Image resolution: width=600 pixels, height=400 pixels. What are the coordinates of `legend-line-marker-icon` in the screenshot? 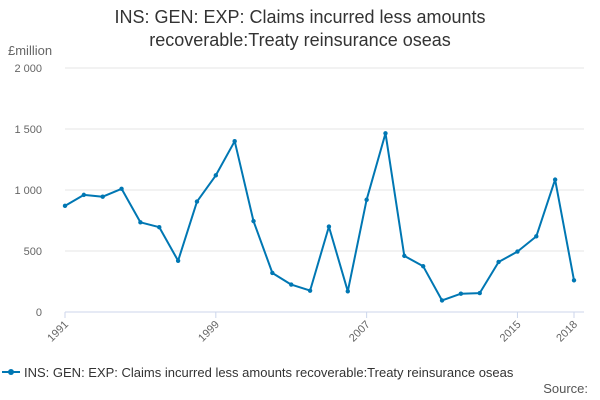 It's located at (11, 372).